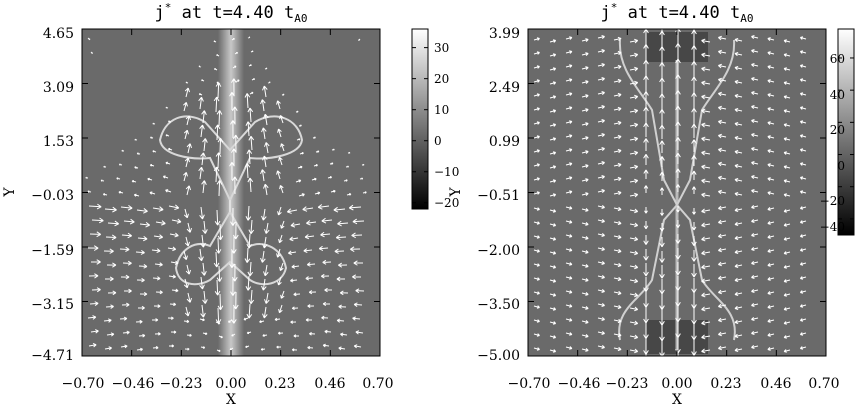  What do you see at coordinates (676, 384) in the screenshot?
I see `x-tick-label: 0.00` at bounding box center [676, 384].